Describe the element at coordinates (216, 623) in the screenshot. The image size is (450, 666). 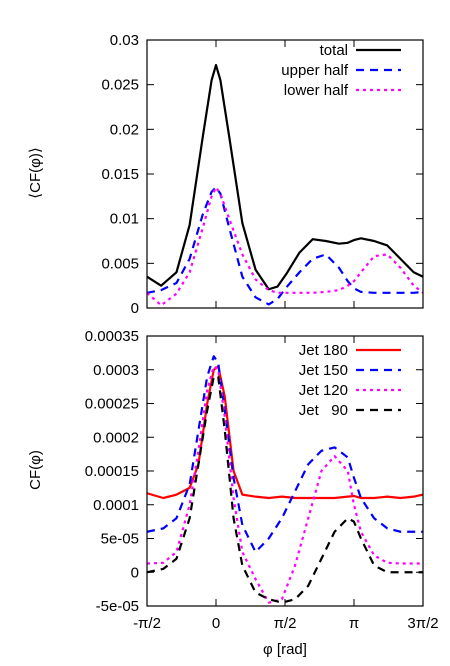
I see `x-tick-label: 0` at that location.